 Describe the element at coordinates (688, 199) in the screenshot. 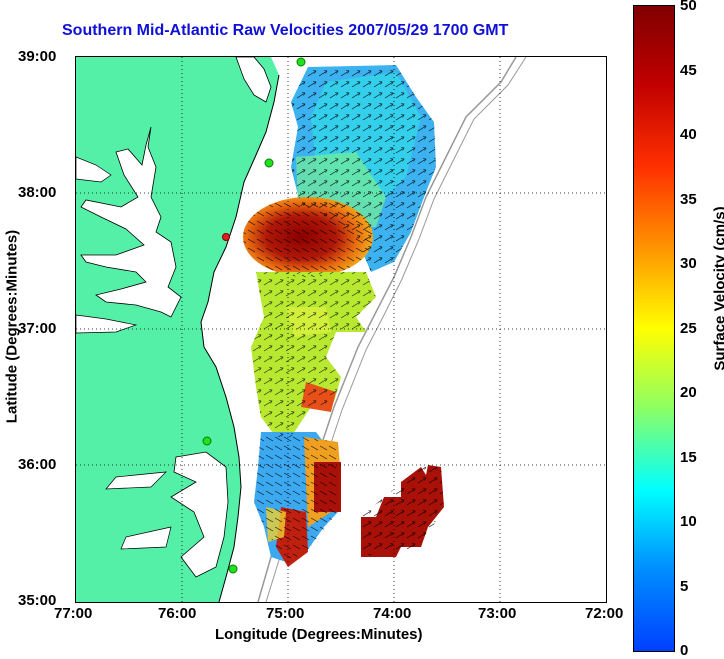

I see `colorbar-tick-35: 35` at that location.